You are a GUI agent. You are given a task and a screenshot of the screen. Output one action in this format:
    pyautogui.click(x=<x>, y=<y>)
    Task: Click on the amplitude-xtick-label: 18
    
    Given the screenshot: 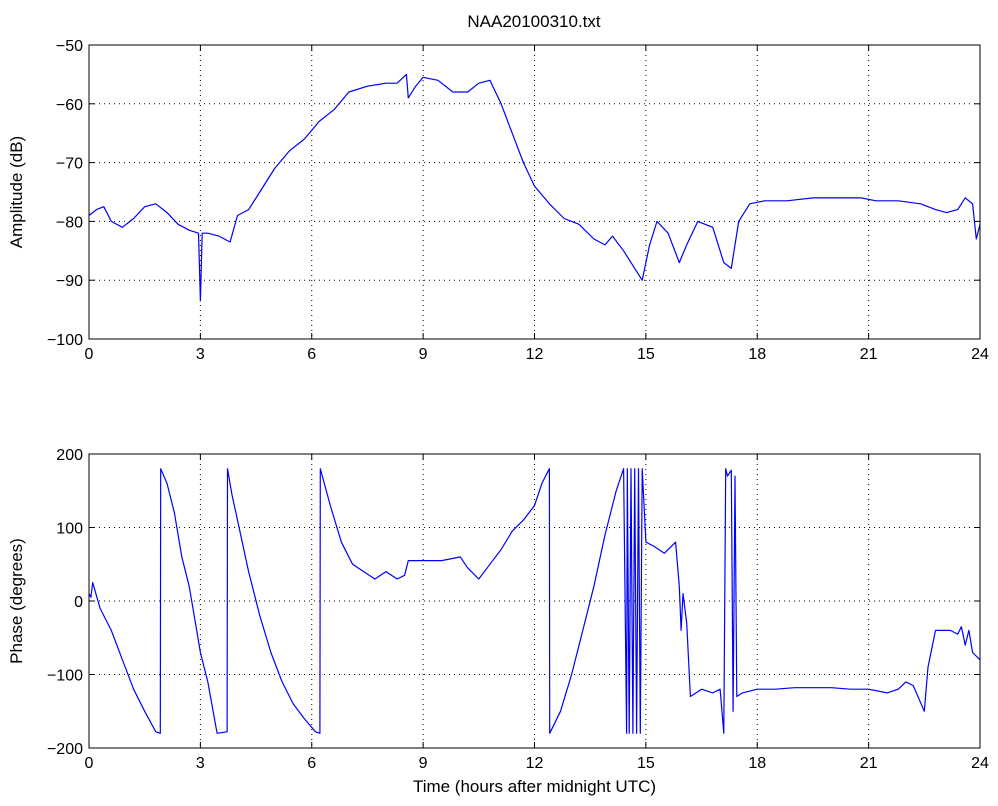 What is the action you would take?
    pyautogui.click(x=757, y=354)
    